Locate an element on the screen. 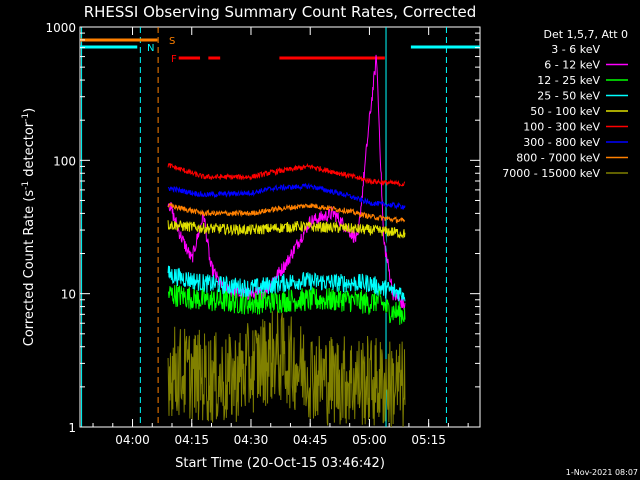  y-axis-label-part2: detector is located at coordinates (29, 151).